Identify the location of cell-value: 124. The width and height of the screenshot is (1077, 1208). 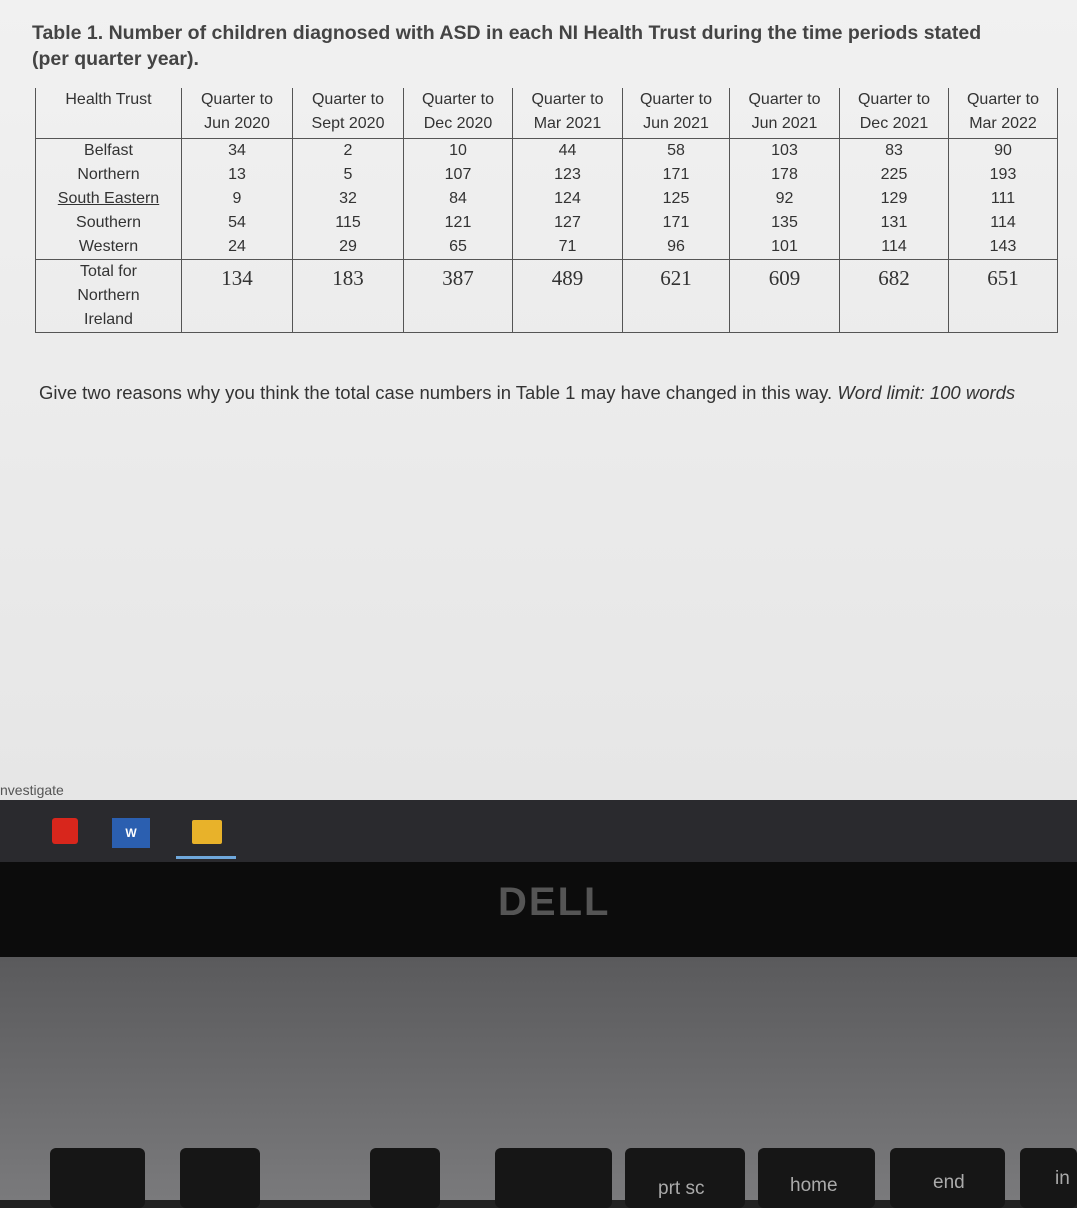
(567, 198).